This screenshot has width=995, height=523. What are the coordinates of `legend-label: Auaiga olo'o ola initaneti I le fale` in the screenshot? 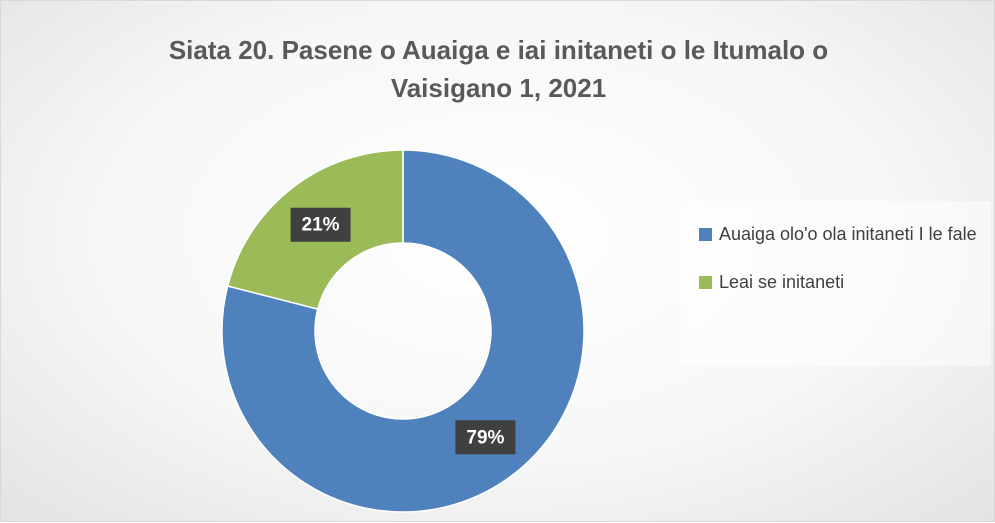 It's located at (848, 234).